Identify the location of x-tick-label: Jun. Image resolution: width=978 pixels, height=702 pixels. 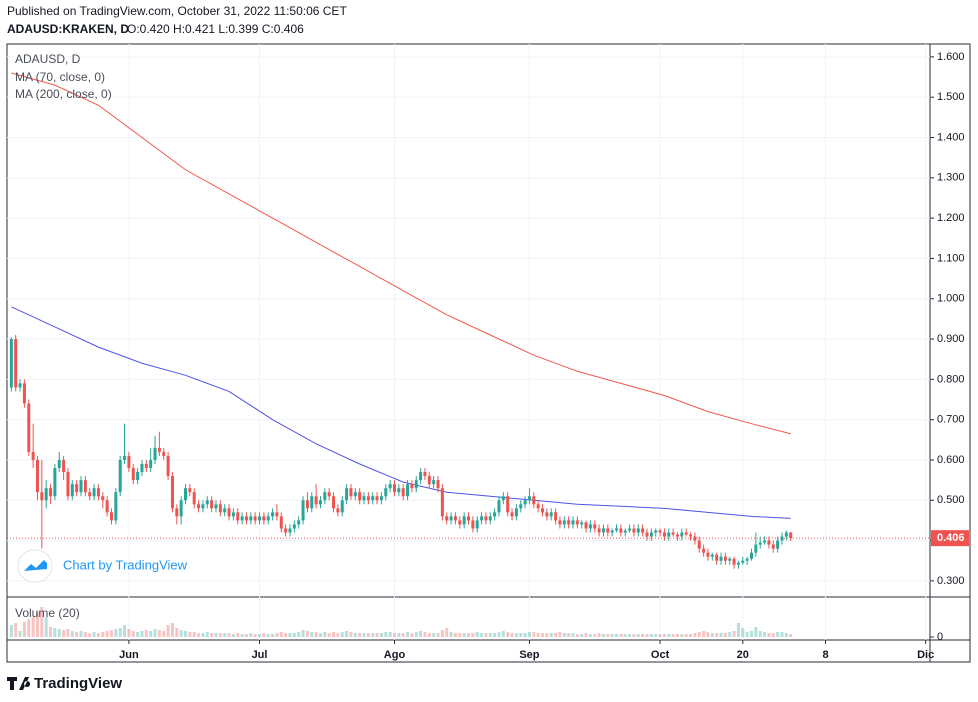
(129, 655).